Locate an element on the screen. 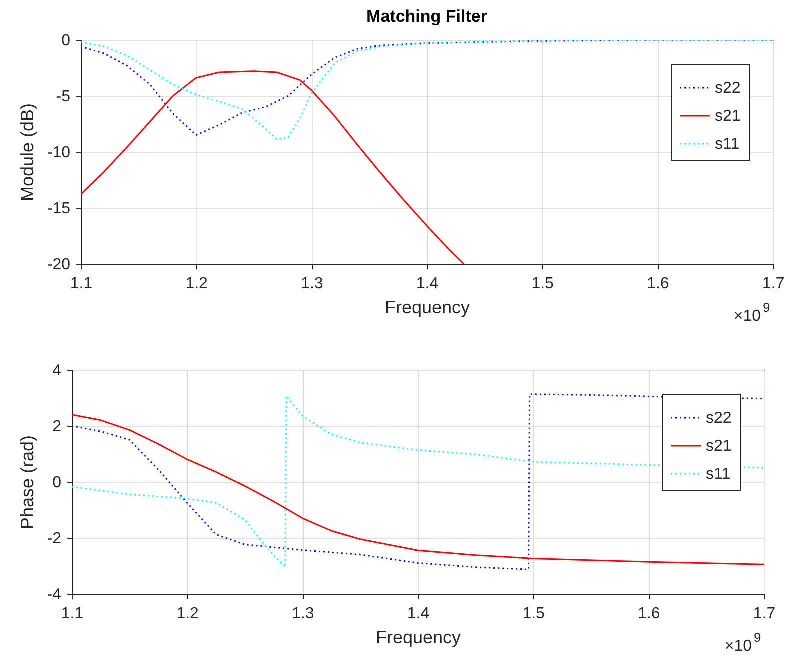  chart-title: Matching Filter is located at coordinates (427, 16).